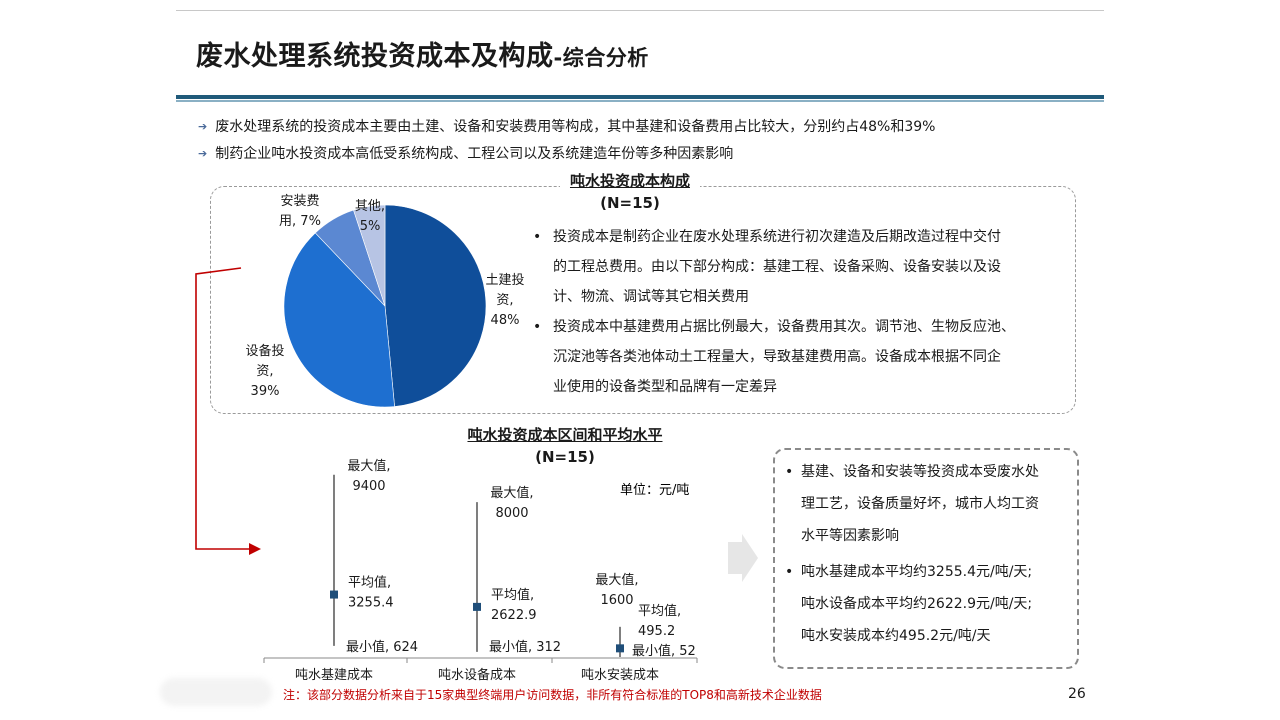 This screenshot has height=720, width=1280. What do you see at coordinates (777, 357) in the screenshot?
I see `text-line: 沉淀池等各类池体动土工程量大，导致基建费用高。设备成本根据不同企` at bounding box center [777, 357].